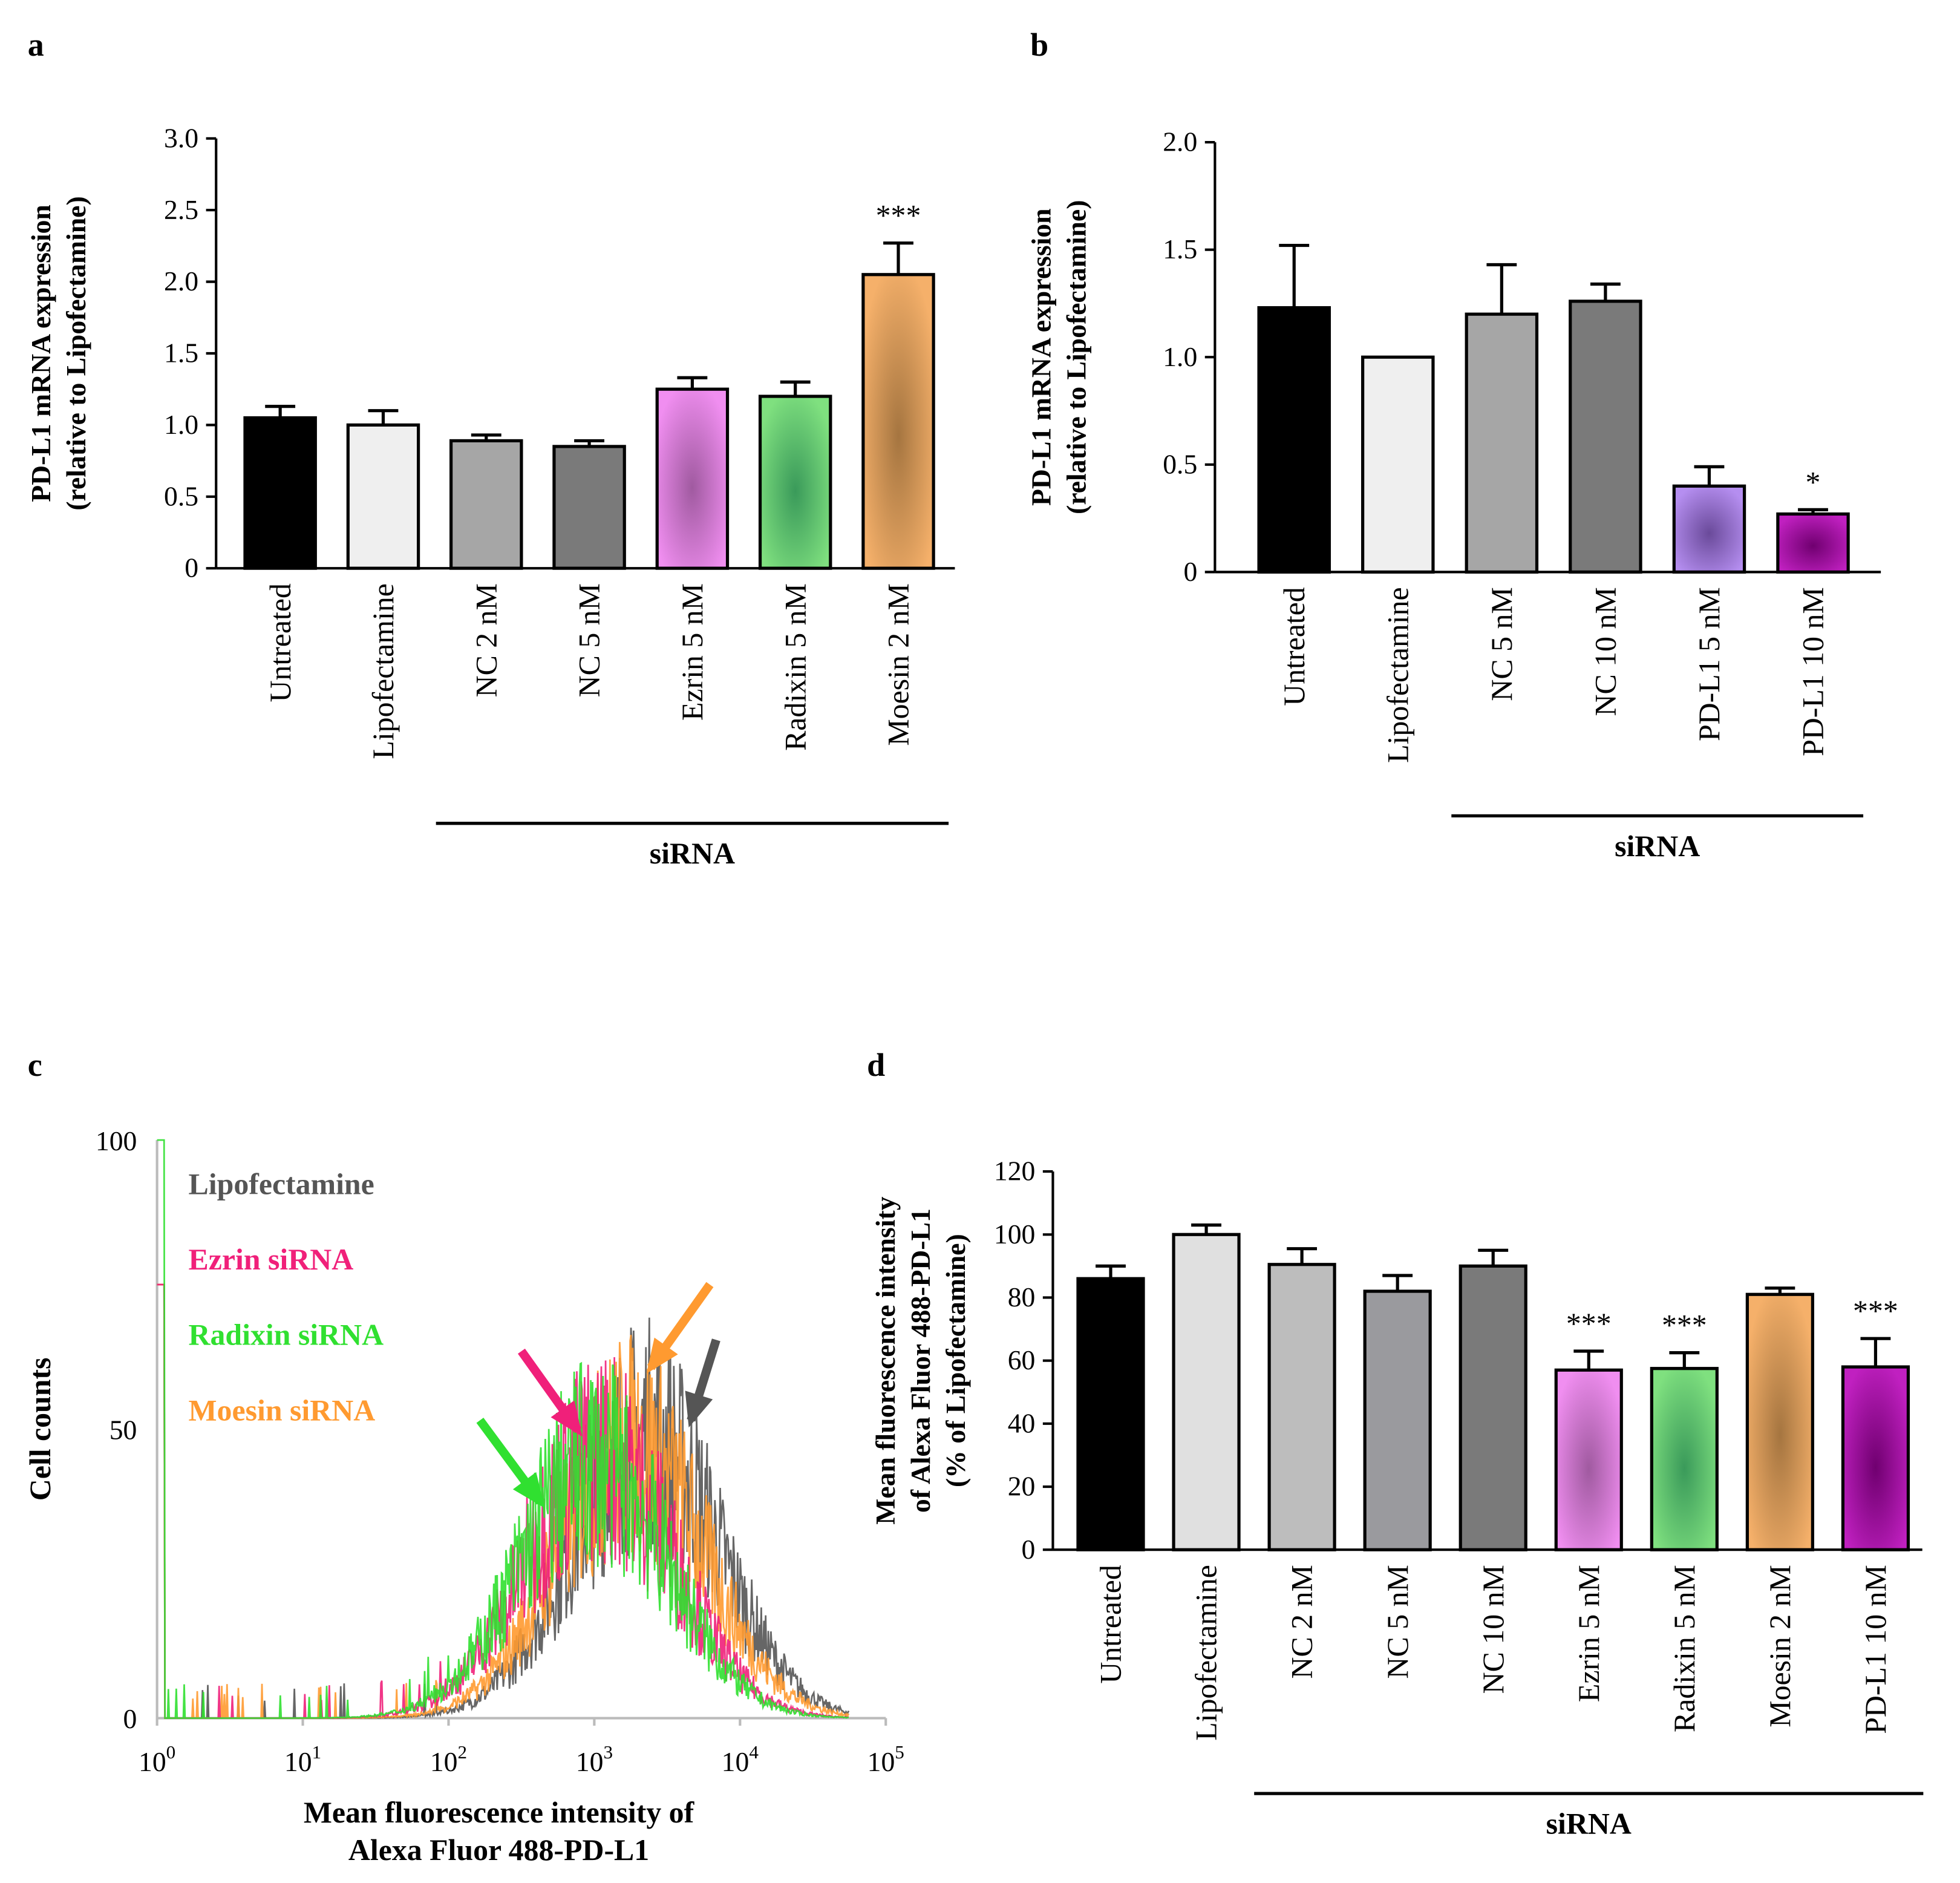 The image size is (1960, 1883). What do you see at coordinates (1022, 1359) in the screenshot?
I see `y-tick-label: 60` at bounding box center [1022, 1359].